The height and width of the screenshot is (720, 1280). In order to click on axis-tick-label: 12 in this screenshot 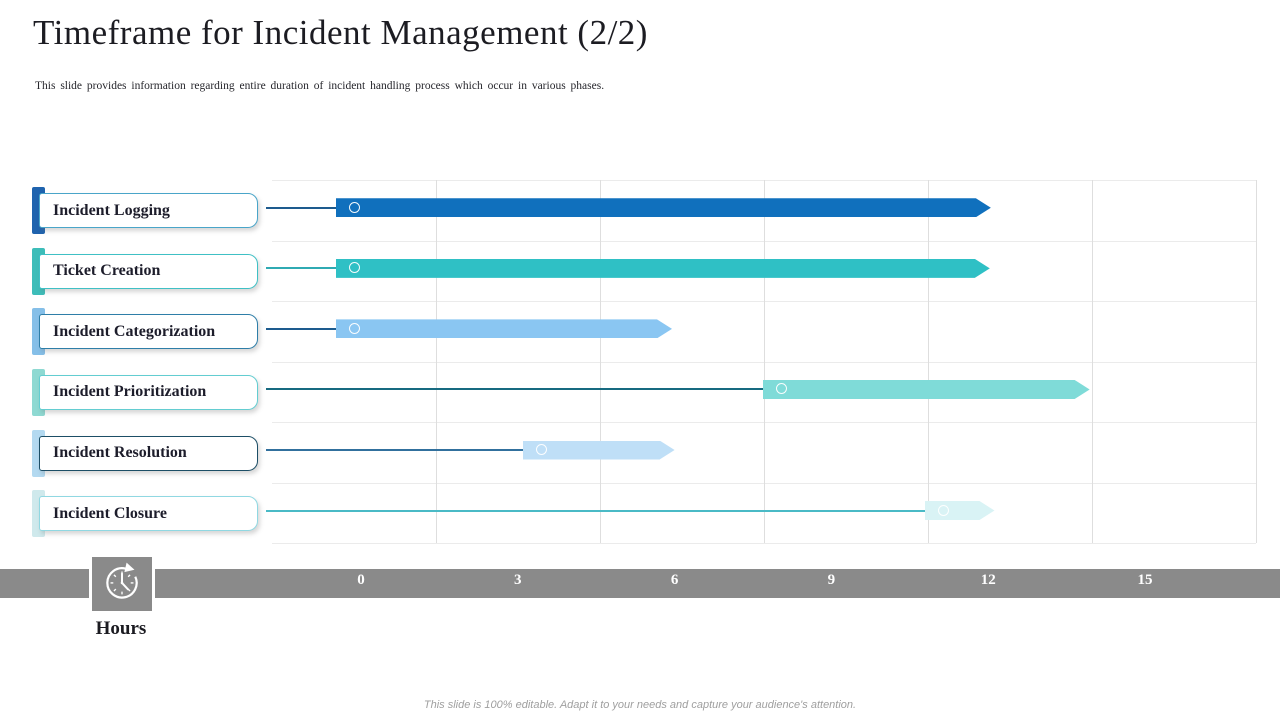, I will do `click(988, 580)`.